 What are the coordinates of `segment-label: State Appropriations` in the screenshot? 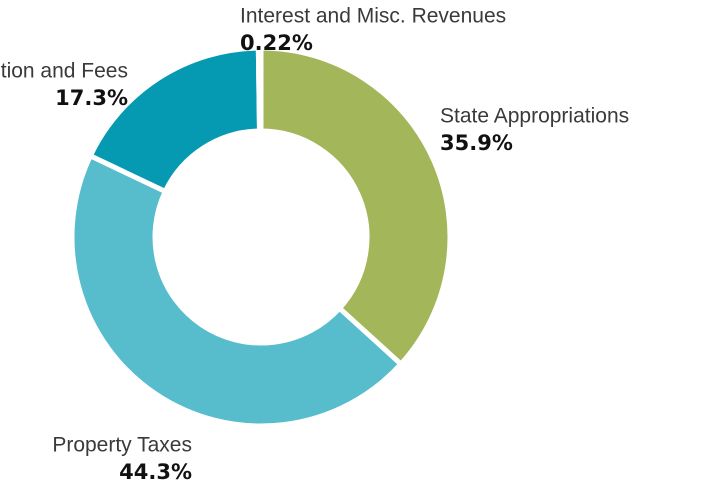 It's located at (534, 116).